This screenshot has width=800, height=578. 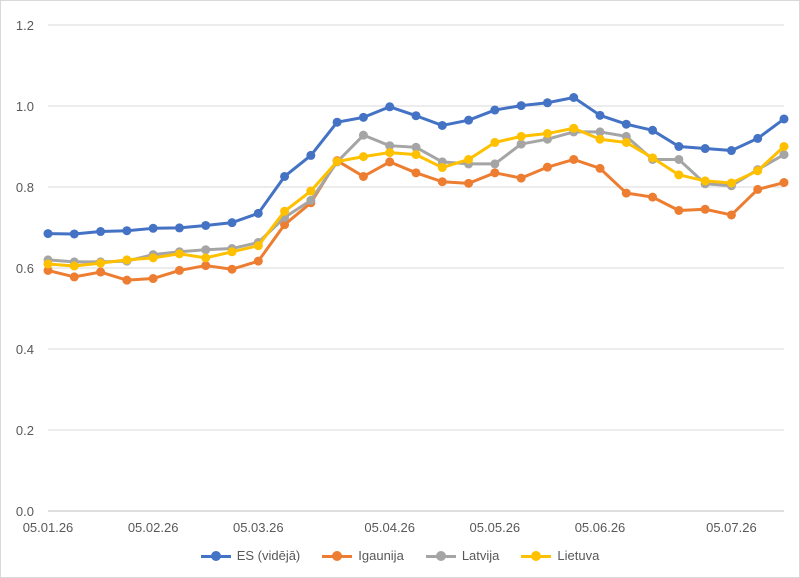 I want to click on legend-label-es: ES (vidējā), so click(x=268, y=555).